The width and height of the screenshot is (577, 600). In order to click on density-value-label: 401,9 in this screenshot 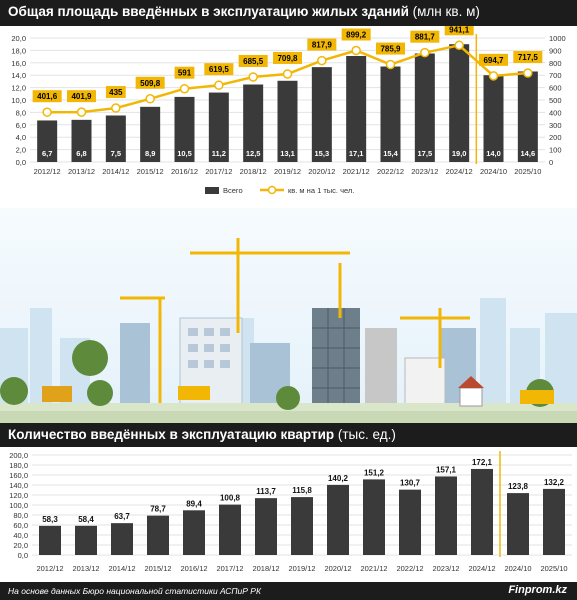, I will do `click(81, 96)`.